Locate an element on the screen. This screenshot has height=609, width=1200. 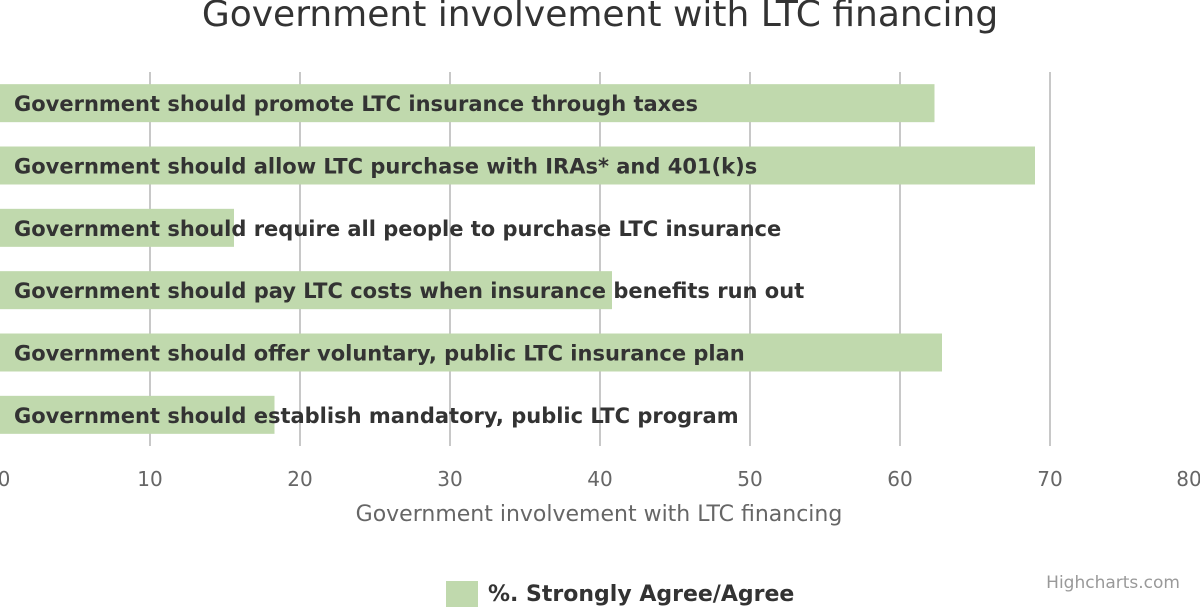
legend-swatch is located at coordinates (462, 594).